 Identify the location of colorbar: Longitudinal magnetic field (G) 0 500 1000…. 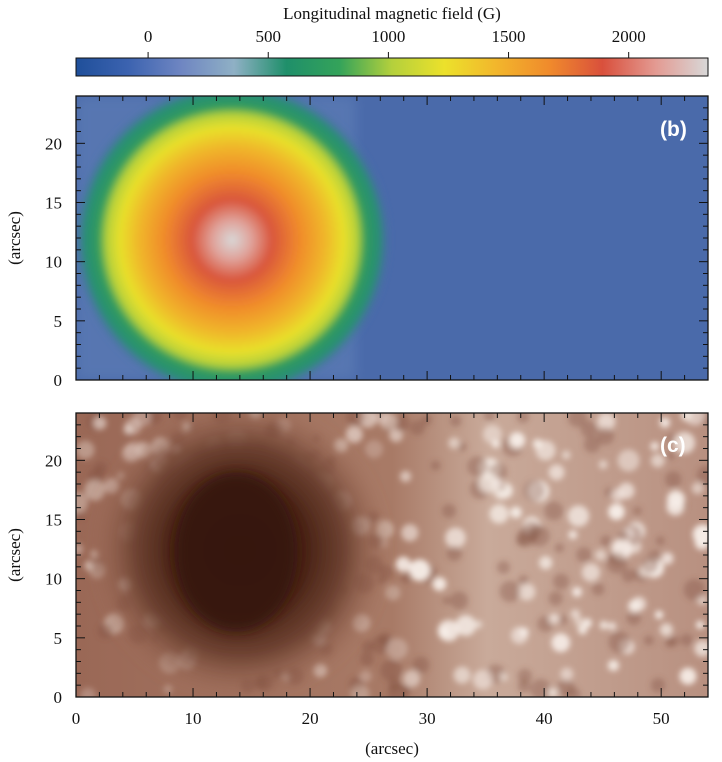
(392, 40).